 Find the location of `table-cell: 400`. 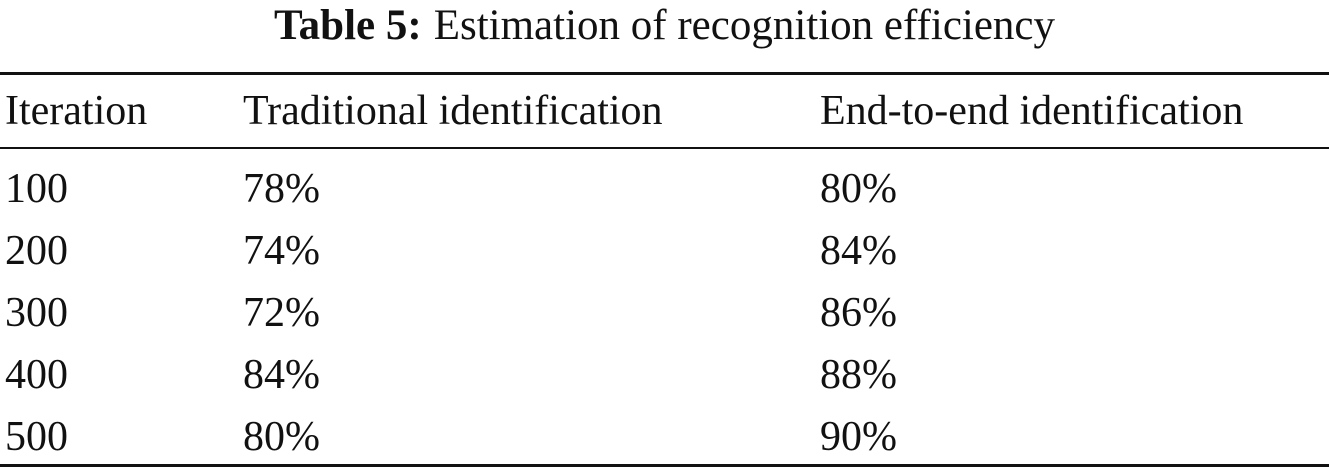

table-cell: 400 is located at coordinates (36, 375).